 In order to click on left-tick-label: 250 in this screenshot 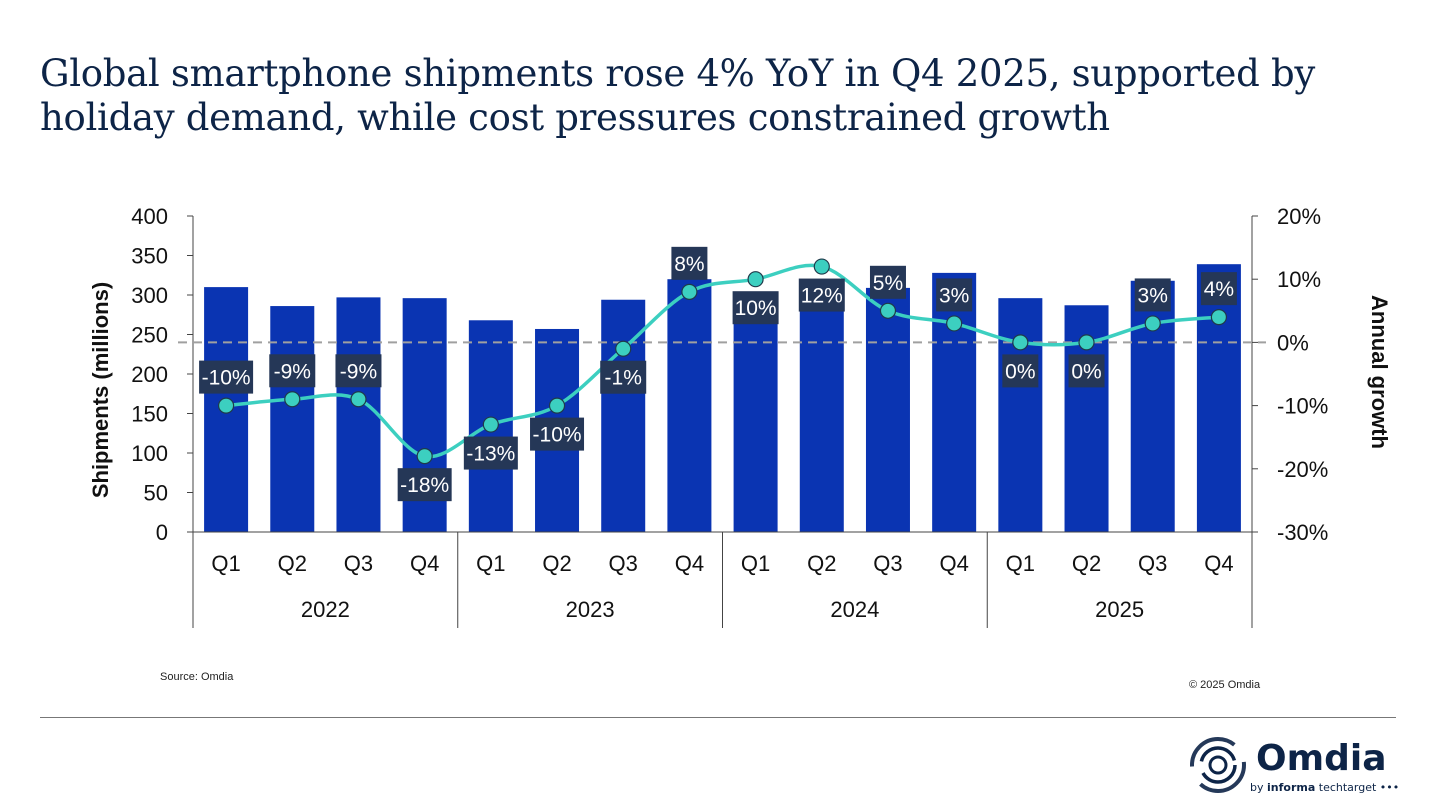, I will do `click(149, 335)`.